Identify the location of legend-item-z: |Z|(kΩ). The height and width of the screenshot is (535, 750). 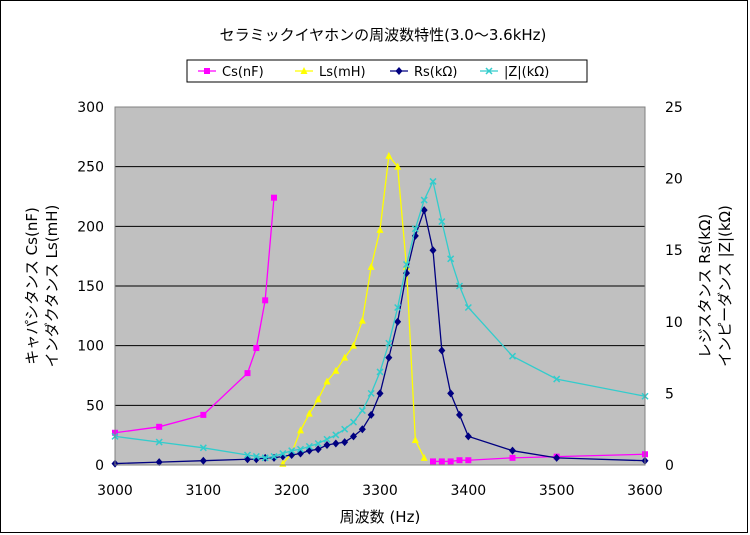
(514, 72).